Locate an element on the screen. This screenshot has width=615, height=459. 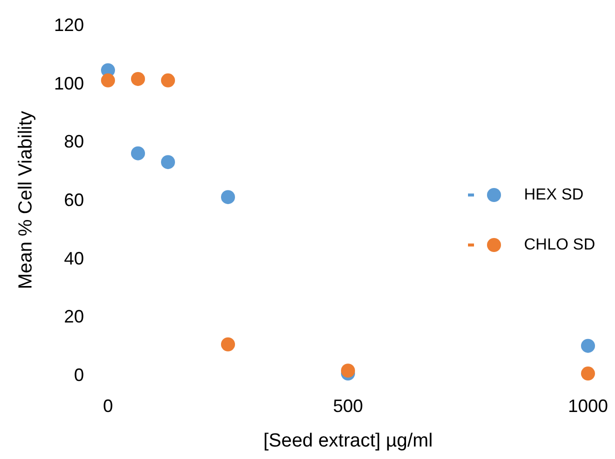
y-tick-label: 100 is located at coordinates (69, 83).